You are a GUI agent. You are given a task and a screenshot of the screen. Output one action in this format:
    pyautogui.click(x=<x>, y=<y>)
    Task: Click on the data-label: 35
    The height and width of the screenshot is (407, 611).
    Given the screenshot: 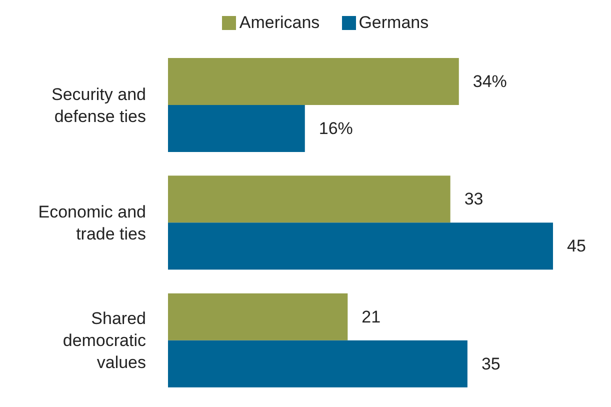 What is the action you would take?
    pyautogui.click(x=490, y=364)
    